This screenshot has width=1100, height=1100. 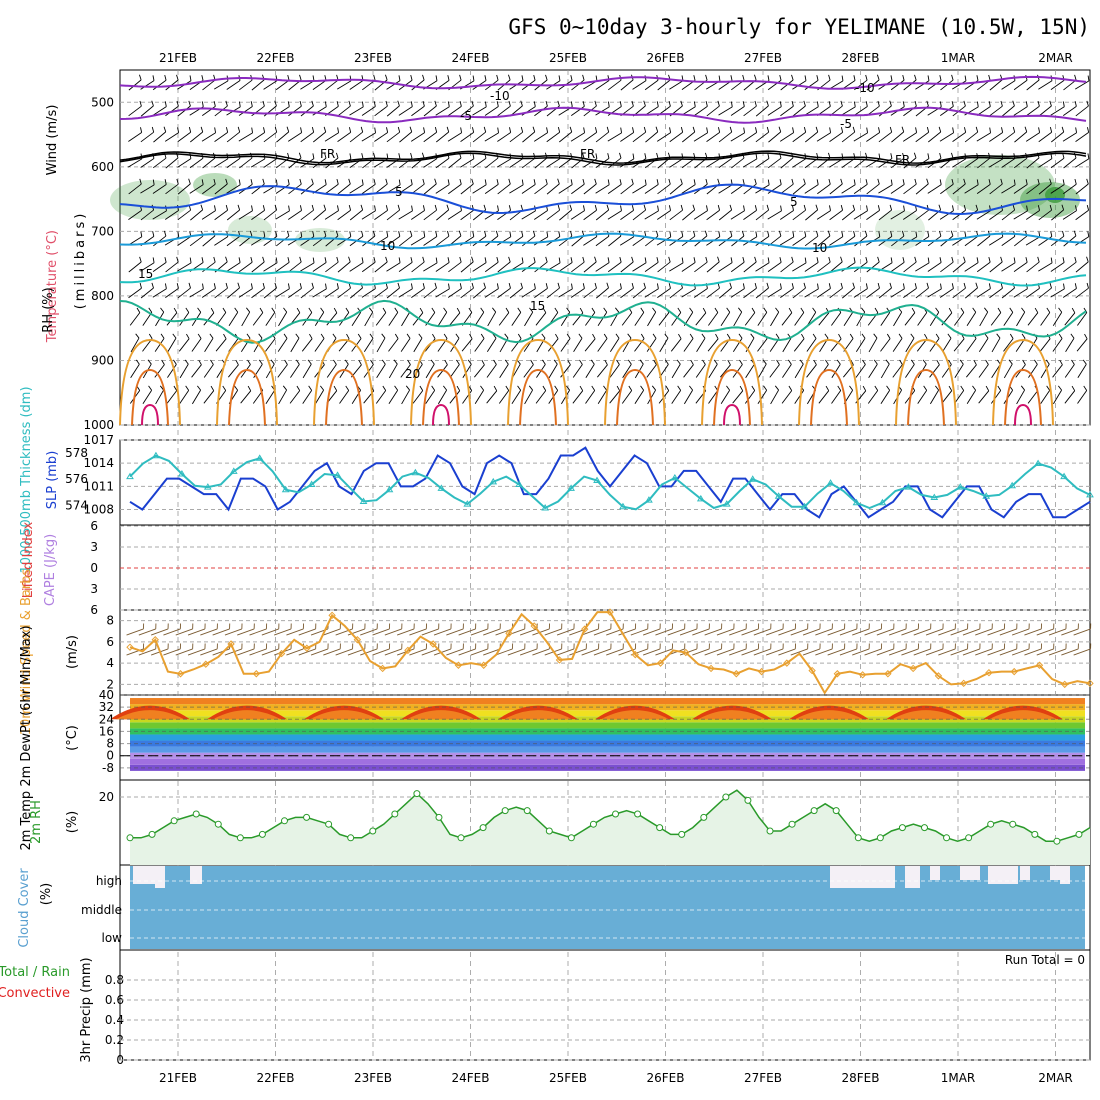 What do you see at coordinates (80, 260) in the screenshot?
I see `upper-units-label: (millibars)` at bounding box center [80, 260].